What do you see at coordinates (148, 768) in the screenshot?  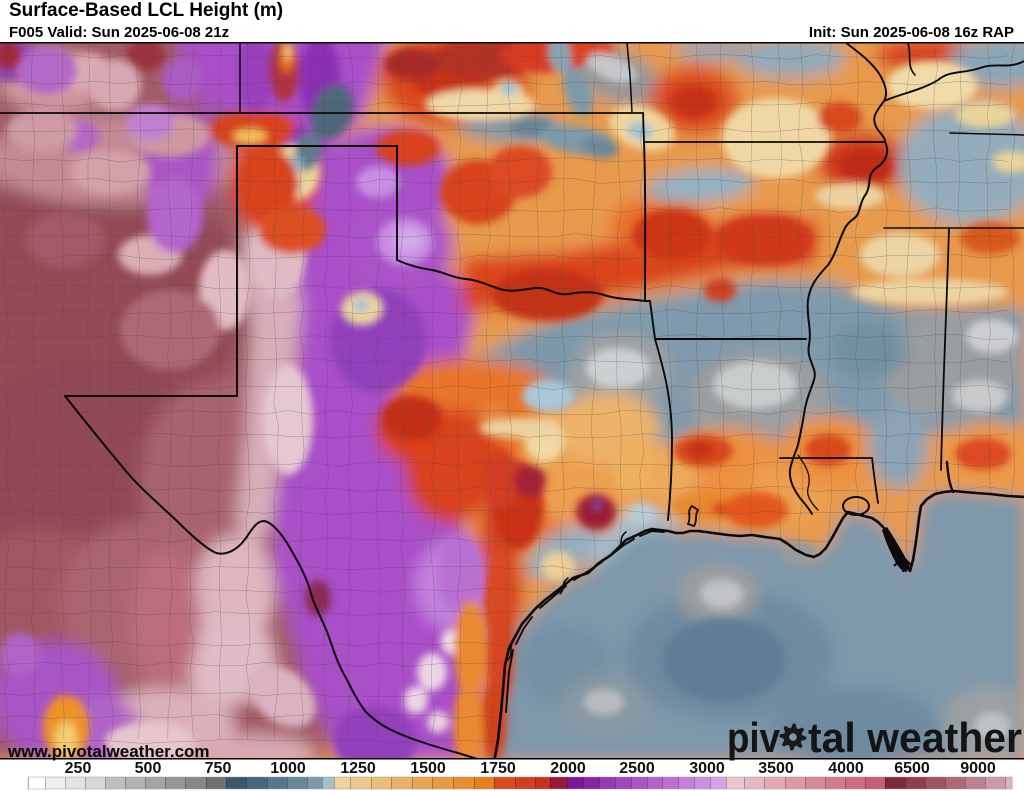 I see `svg-text: 500` at bounding box center [148, 768].